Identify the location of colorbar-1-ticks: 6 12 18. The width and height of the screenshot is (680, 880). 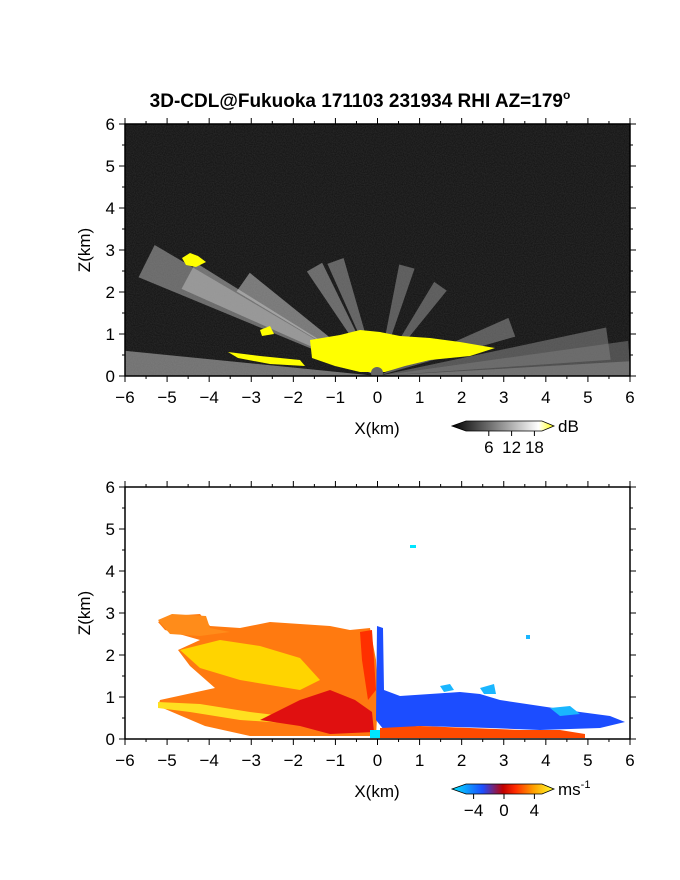
(514, 444).